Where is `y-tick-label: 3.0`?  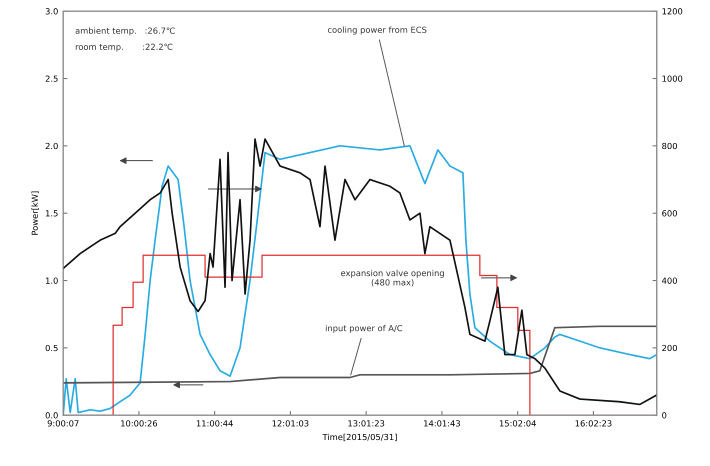
y-tick-label: 3.0 is located at coordinates (52, 11).